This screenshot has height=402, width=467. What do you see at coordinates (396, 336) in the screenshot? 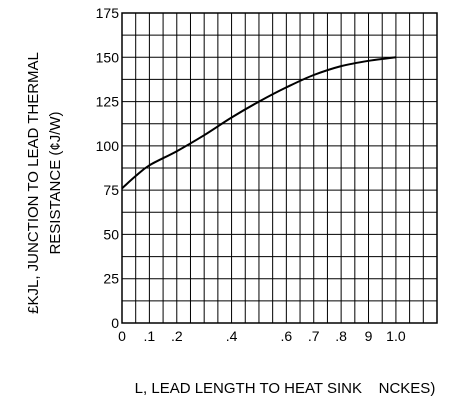
I see `x-tick-label: 1.0` at bounding box center [396, 336].